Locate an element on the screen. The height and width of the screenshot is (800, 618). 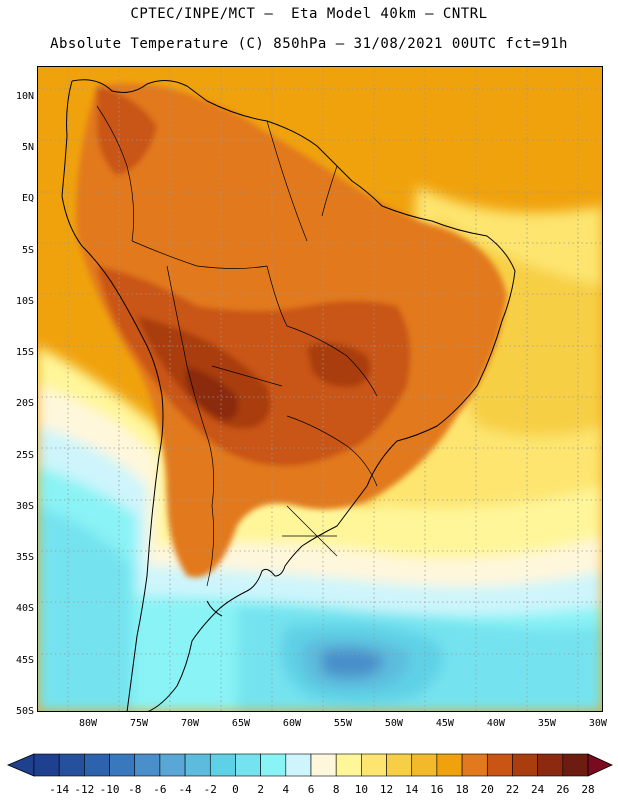
colorbar-tick-label: -12 is located at coordinates (84, 789).